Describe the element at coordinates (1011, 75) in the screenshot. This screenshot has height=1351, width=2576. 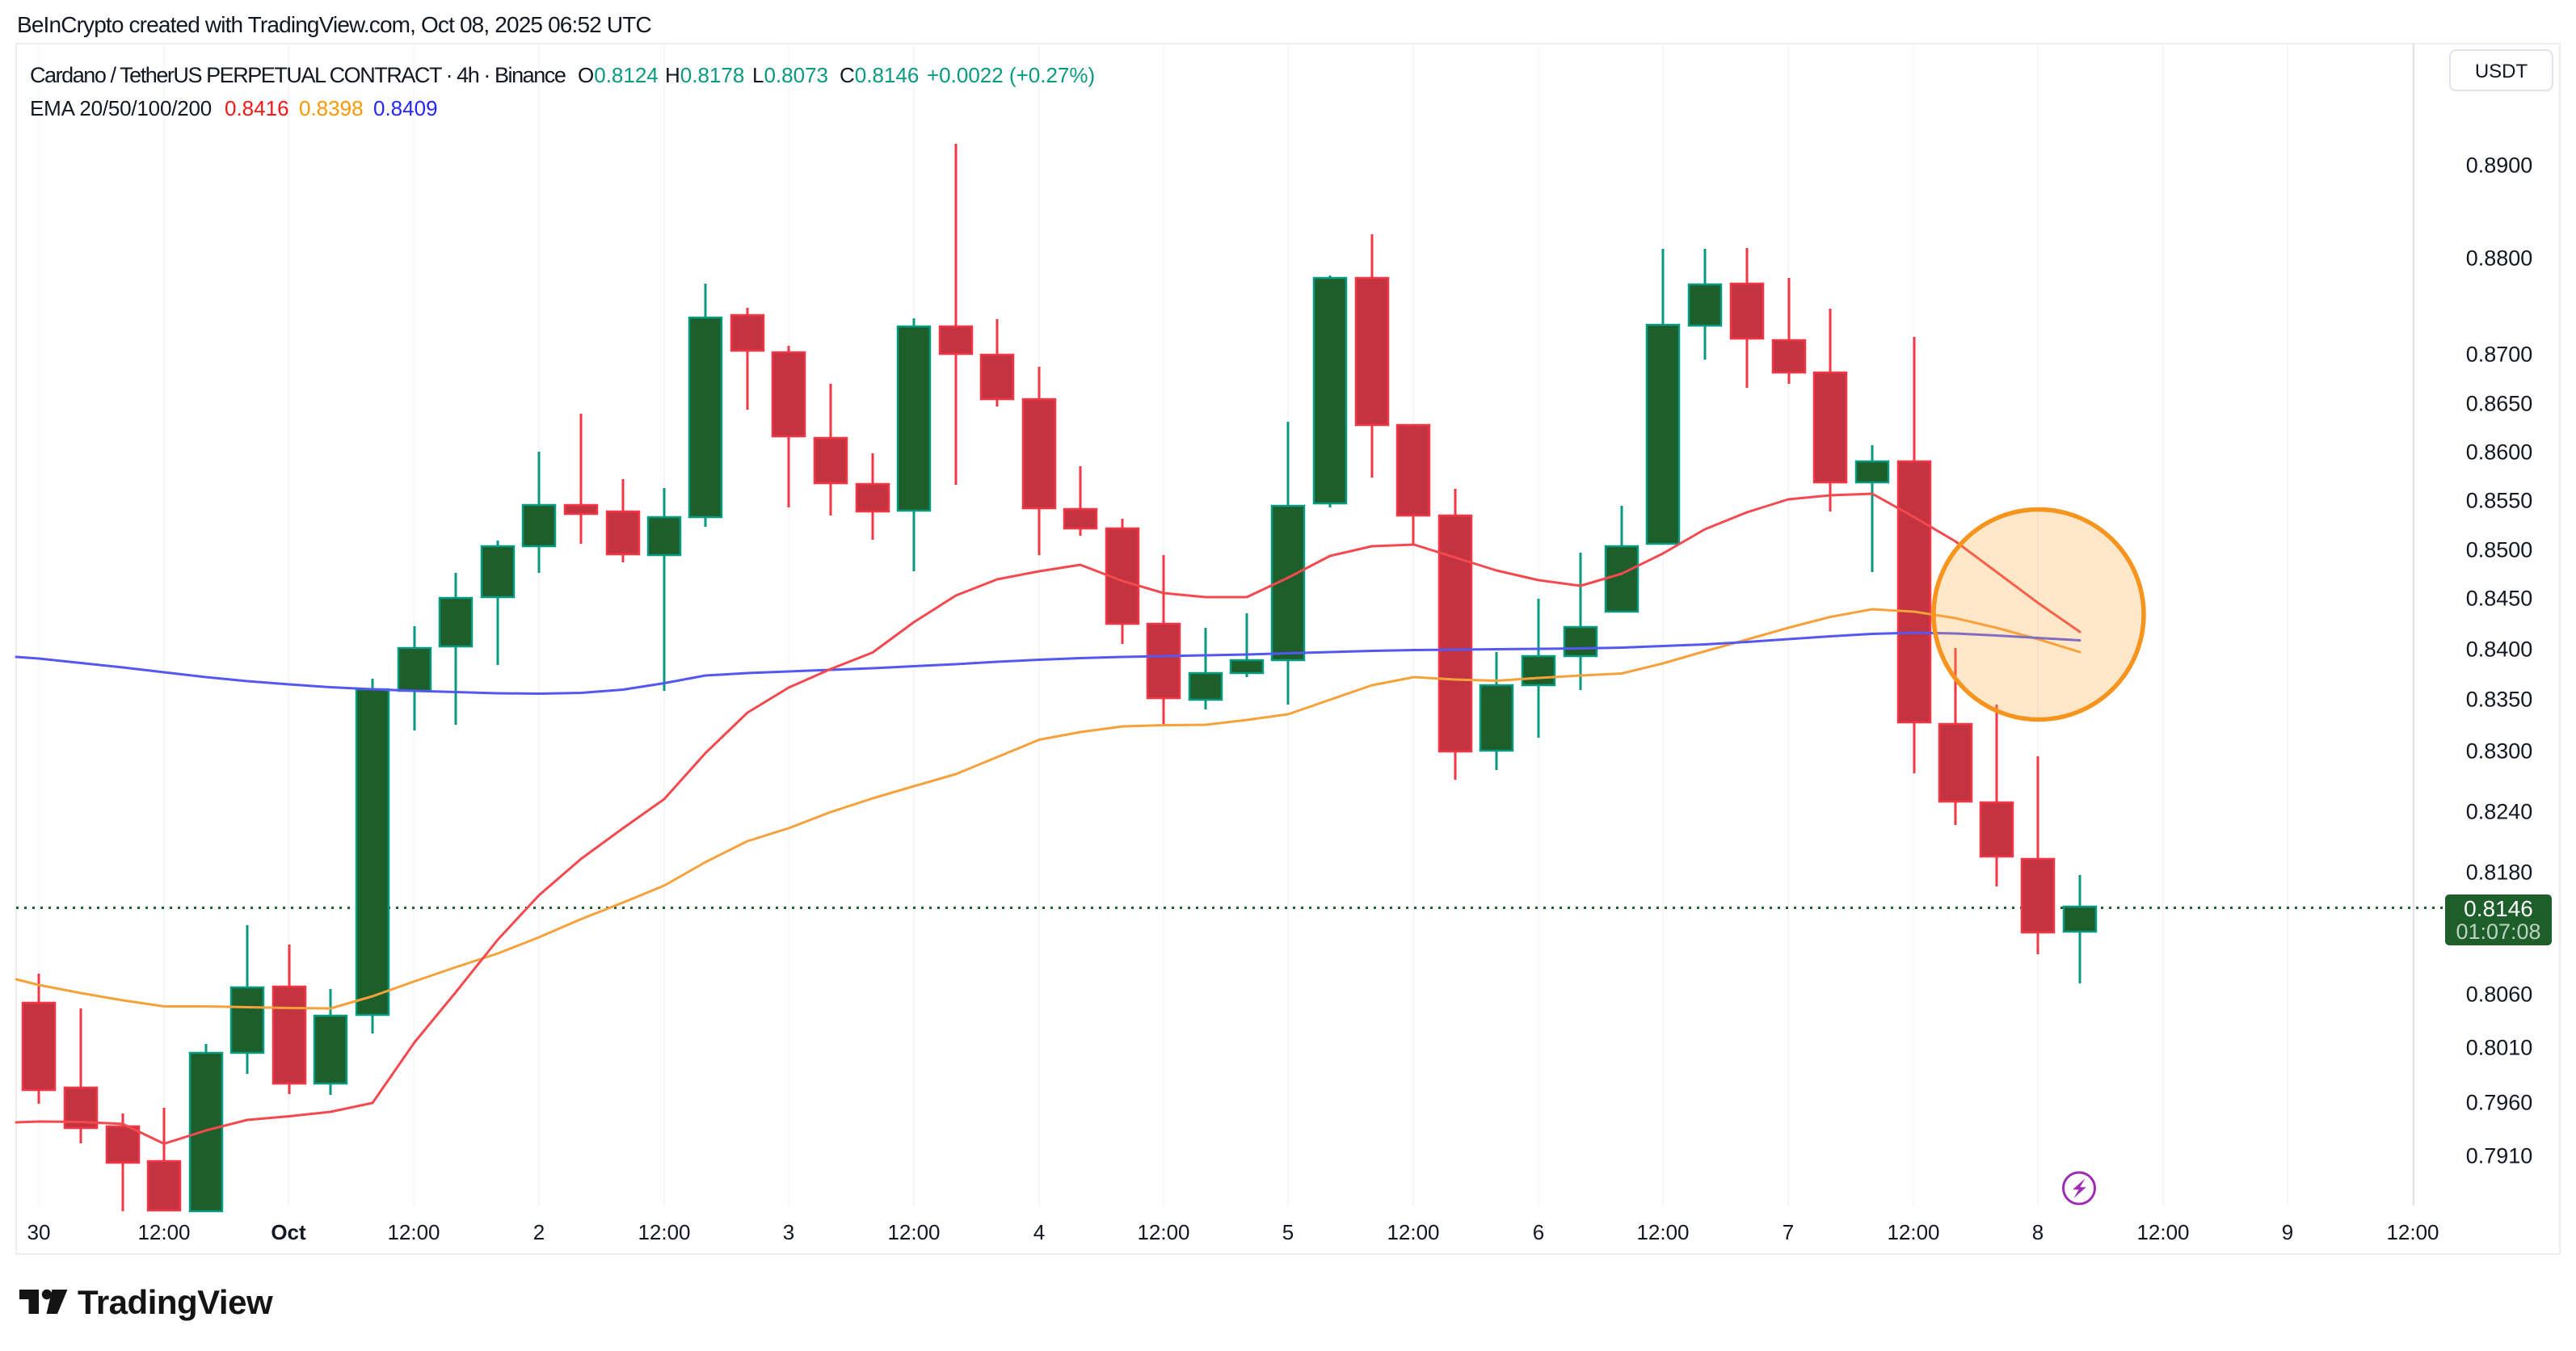
I see `svg-text: +0.0022 (+0.27%)` at that location.